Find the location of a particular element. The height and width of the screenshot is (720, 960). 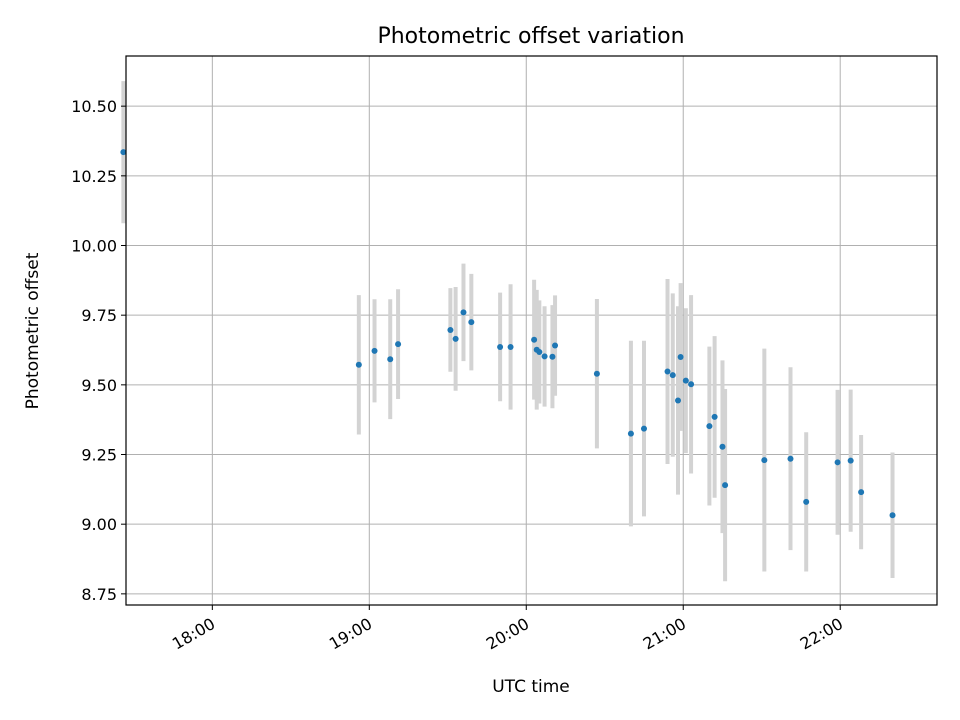

y-tick-label: 10.50 is located at coordinates (94, 106).